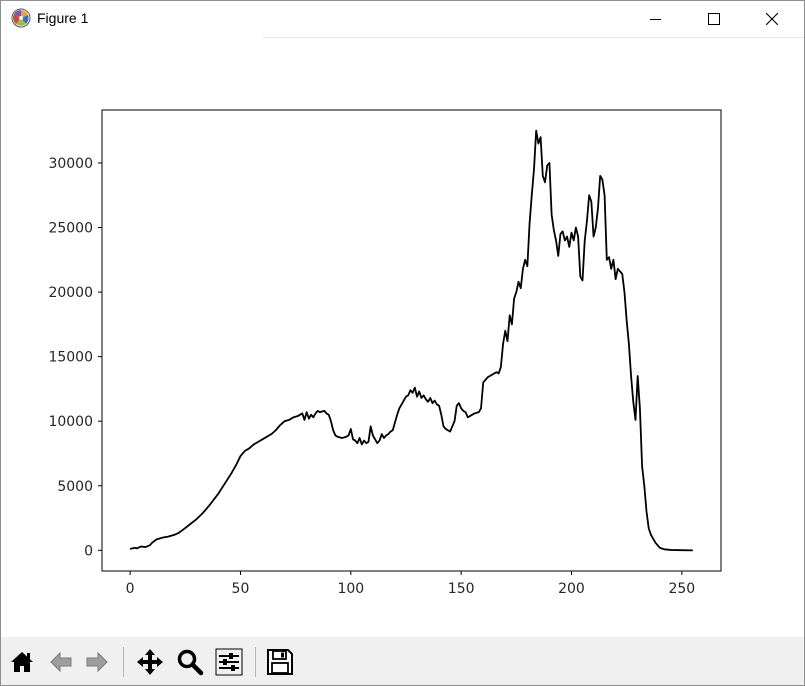 The height and width of the screenshot is (686, 805). What do you see at coordinates (70, 293) in the screenshot?
I see `y-tick-label: 20000` at bounding box center [70, 293].